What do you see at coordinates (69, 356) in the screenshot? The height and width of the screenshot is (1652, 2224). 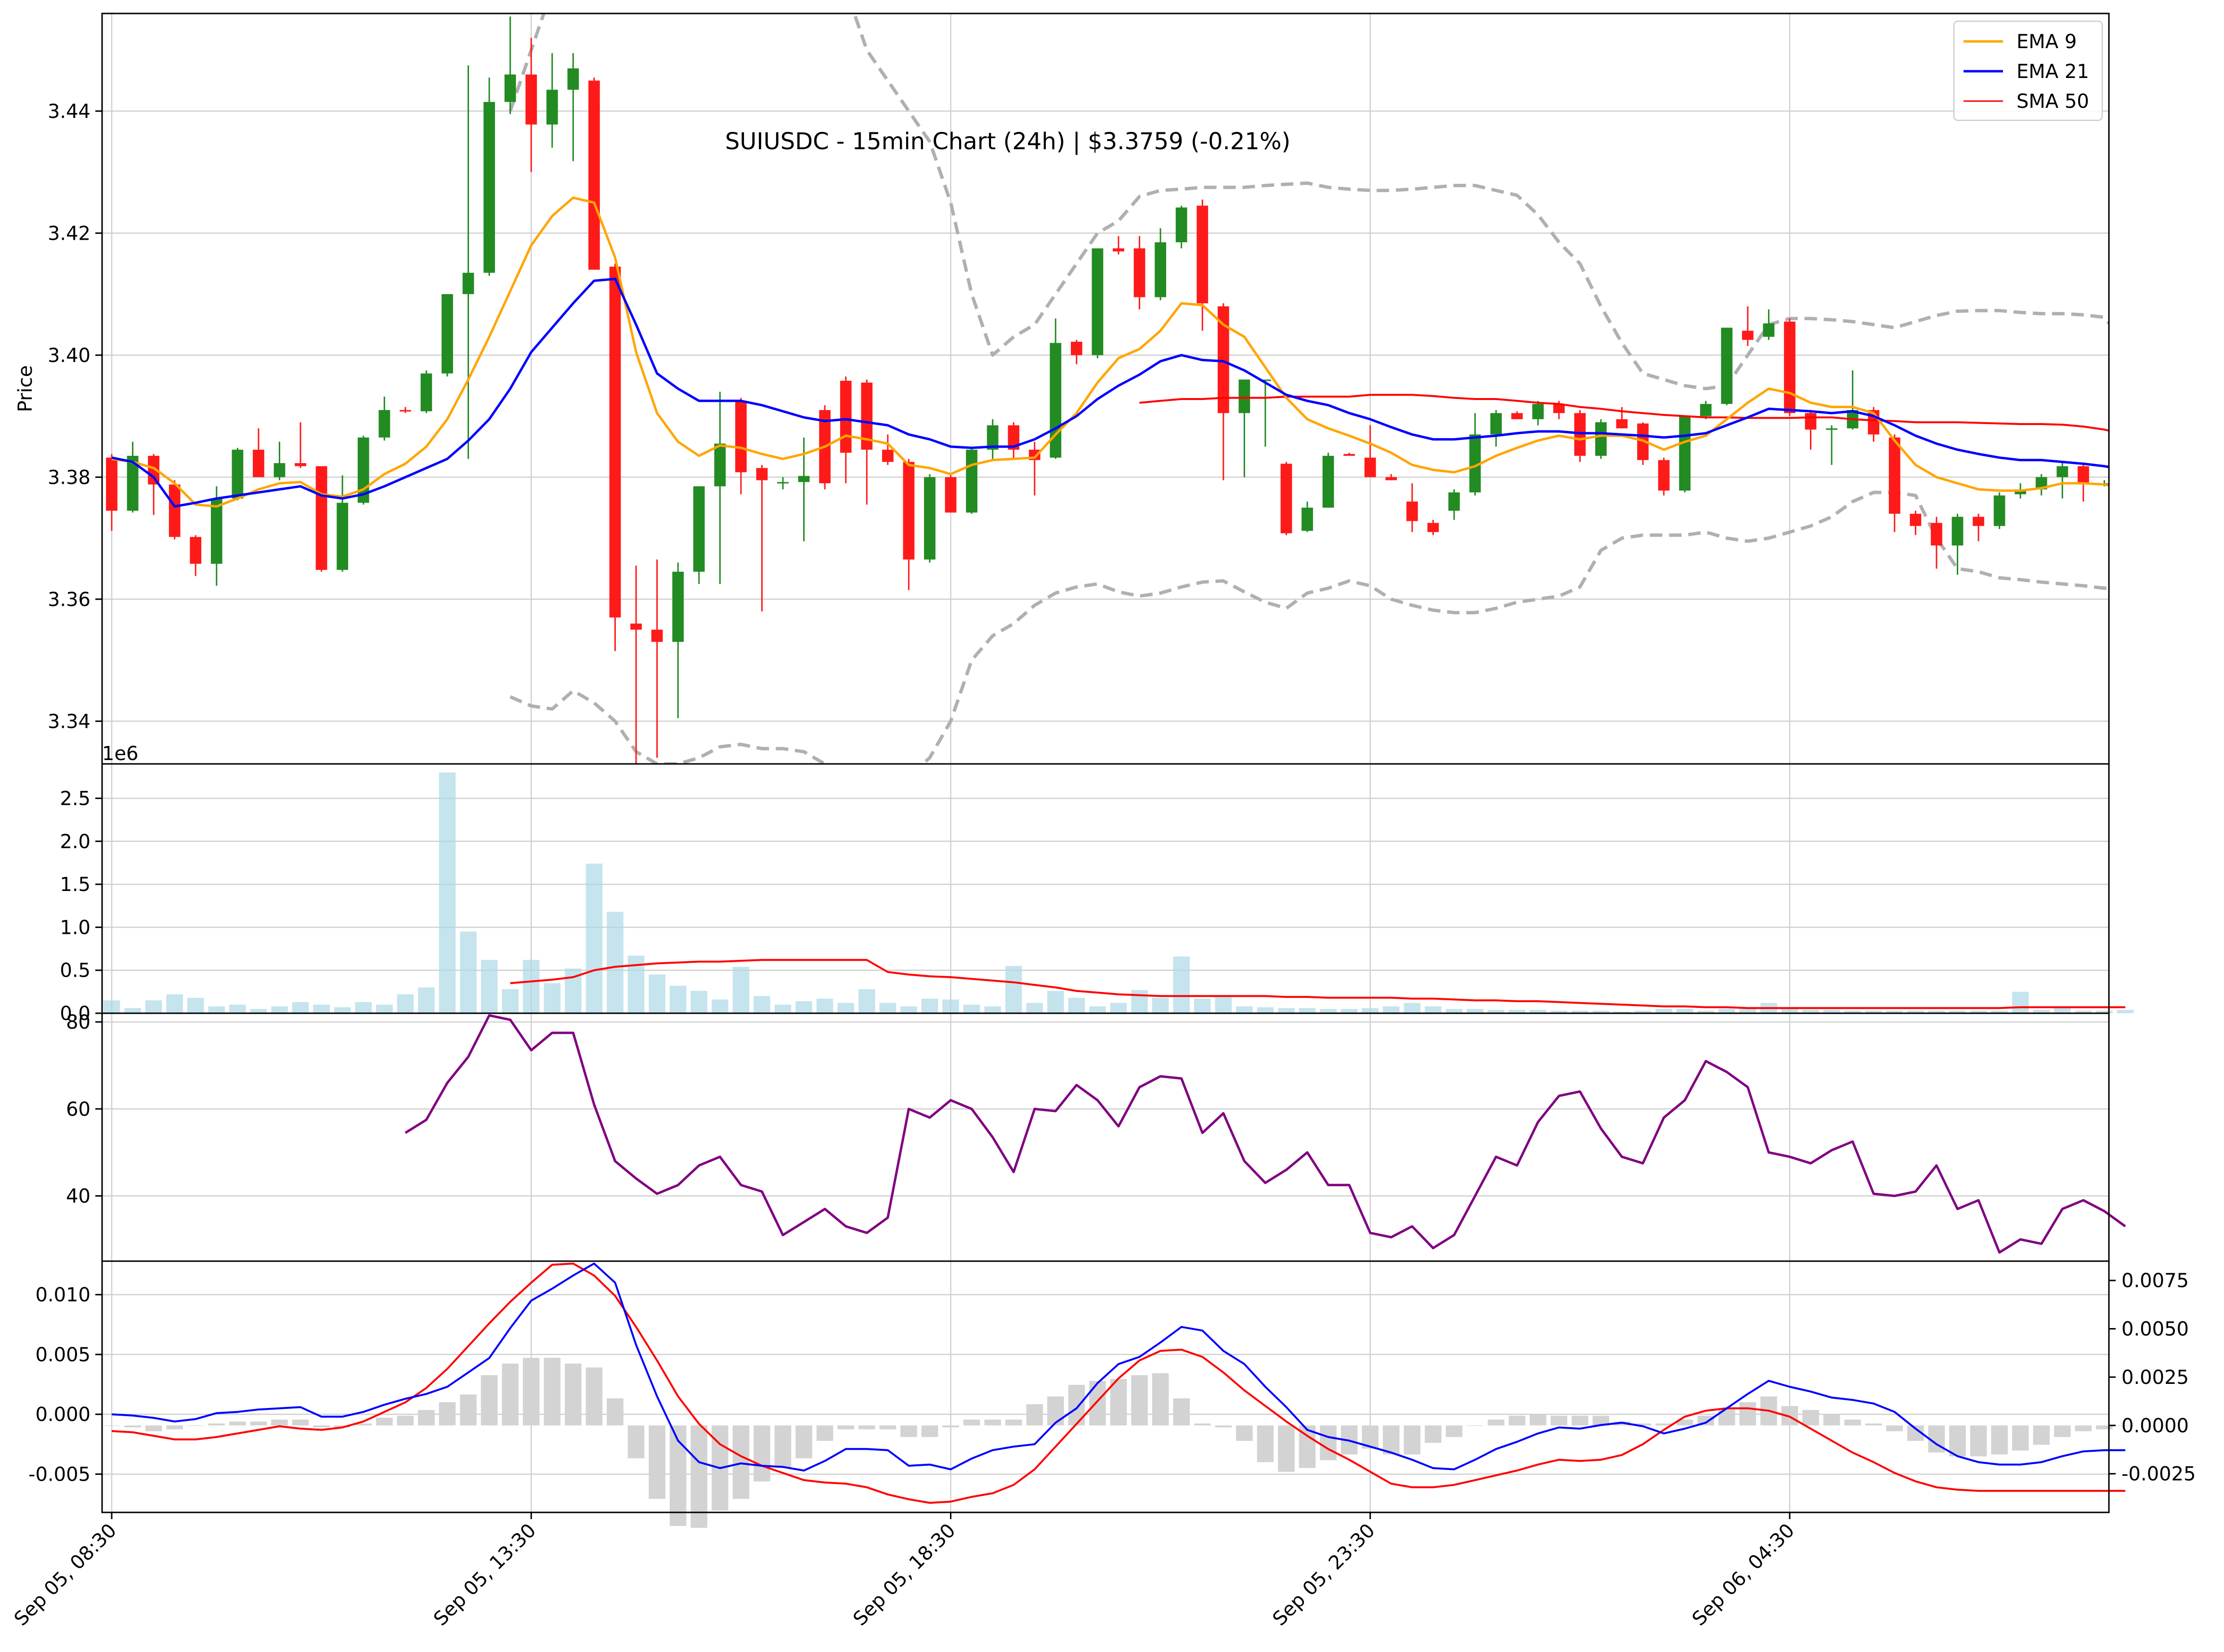 I see `y-tick-label: 3.40` at bounding box center [69, 356].